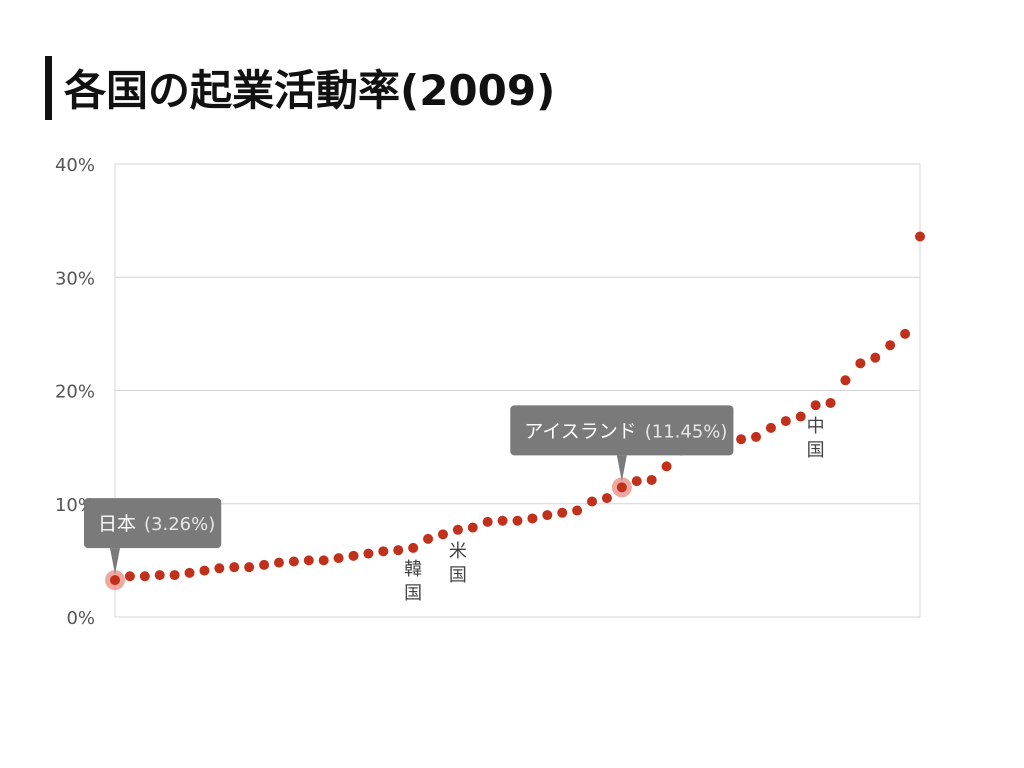 The image size is (1024, 768). Describe the element at coordinates (310, 90) in the screenshot. I see `page-title: 各国の起業活動率(2009)` at that location.